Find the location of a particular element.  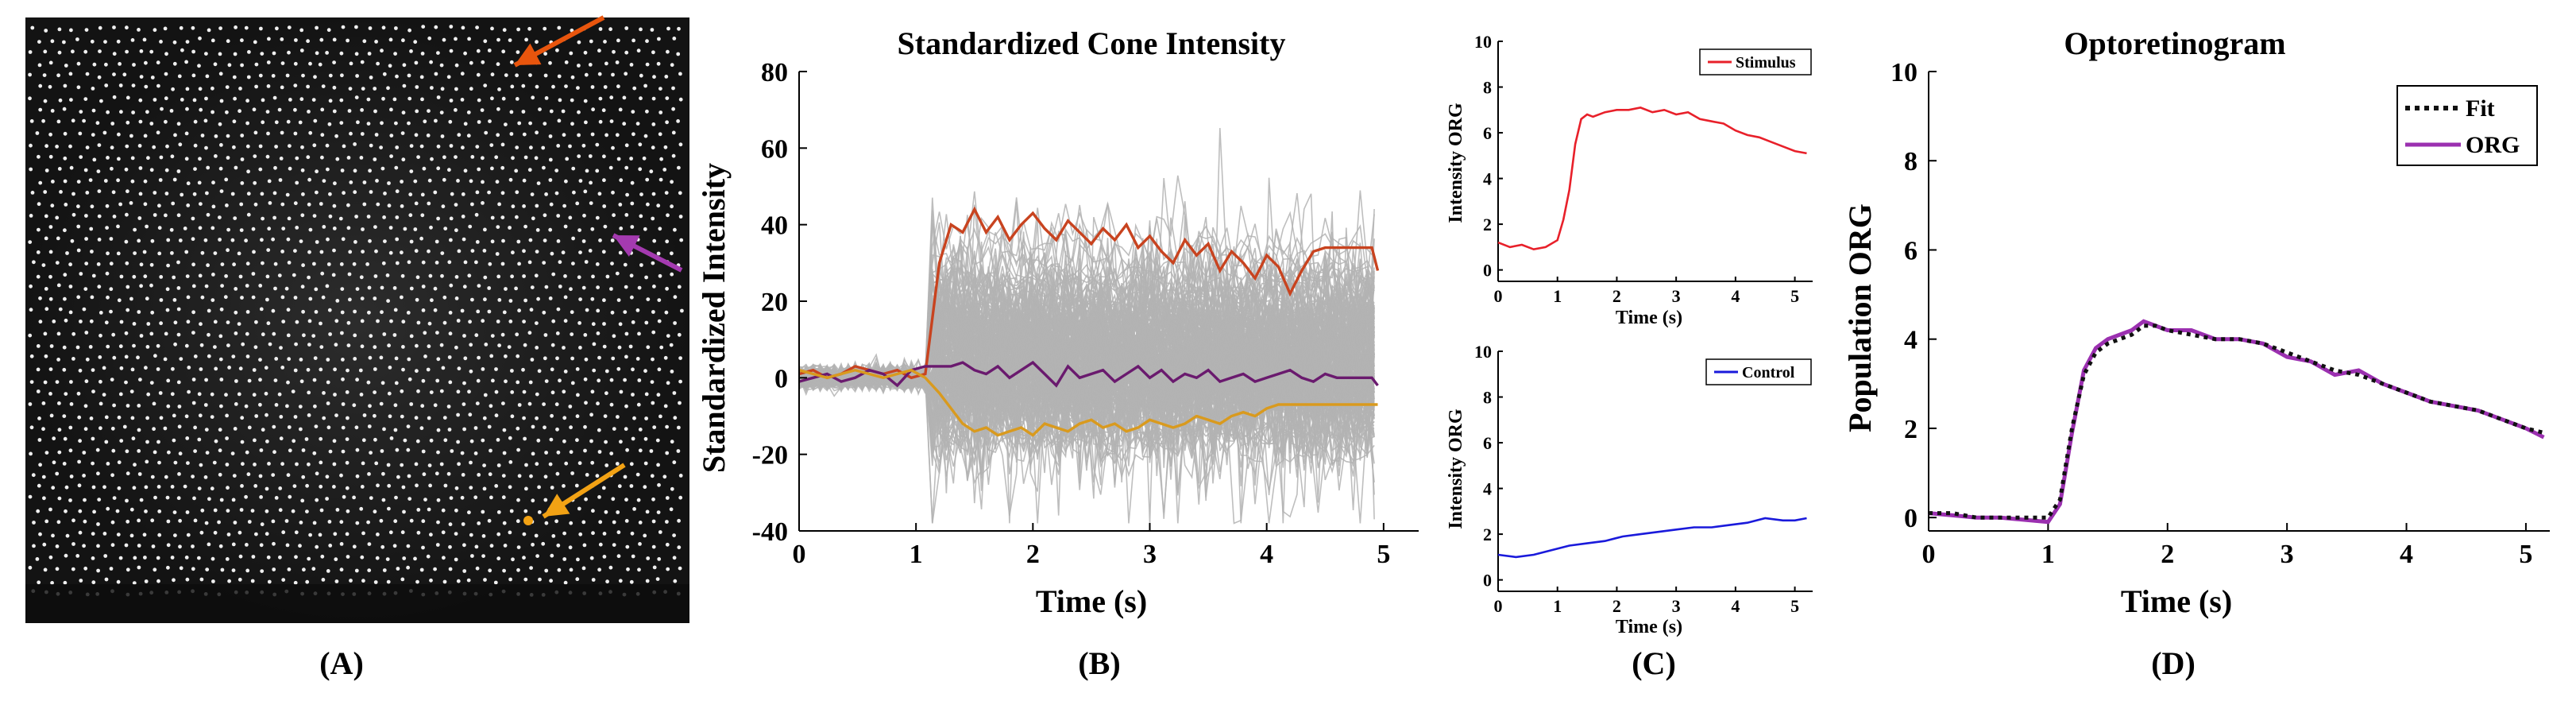

chart-c1-ytick-label: 10 is located at coordinates (1483, 42).